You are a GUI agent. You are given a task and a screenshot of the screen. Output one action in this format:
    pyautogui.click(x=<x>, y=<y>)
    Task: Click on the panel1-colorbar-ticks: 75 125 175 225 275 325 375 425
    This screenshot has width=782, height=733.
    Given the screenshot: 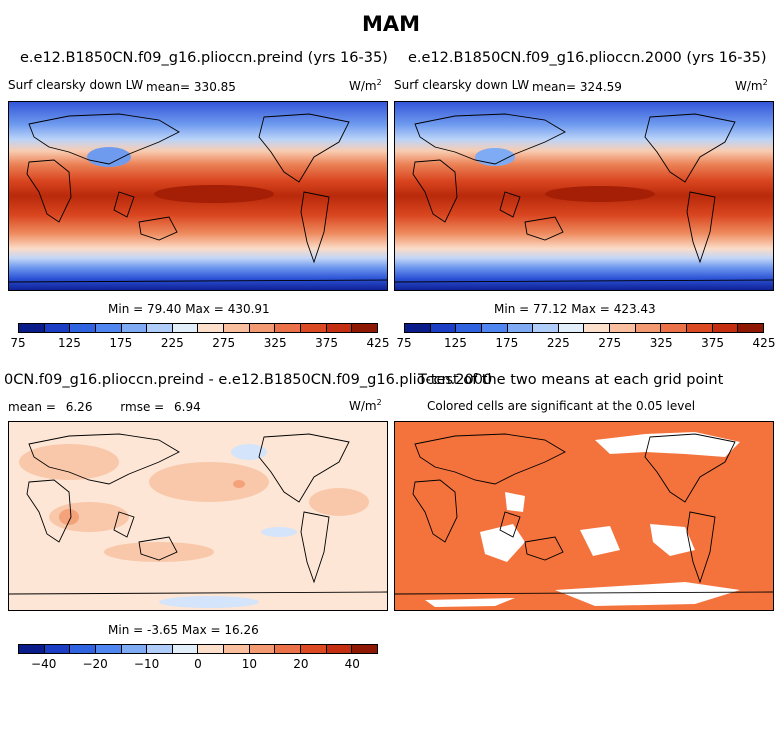 What is the action you would take?
    pyautogui.click(x=199, y=344)
    